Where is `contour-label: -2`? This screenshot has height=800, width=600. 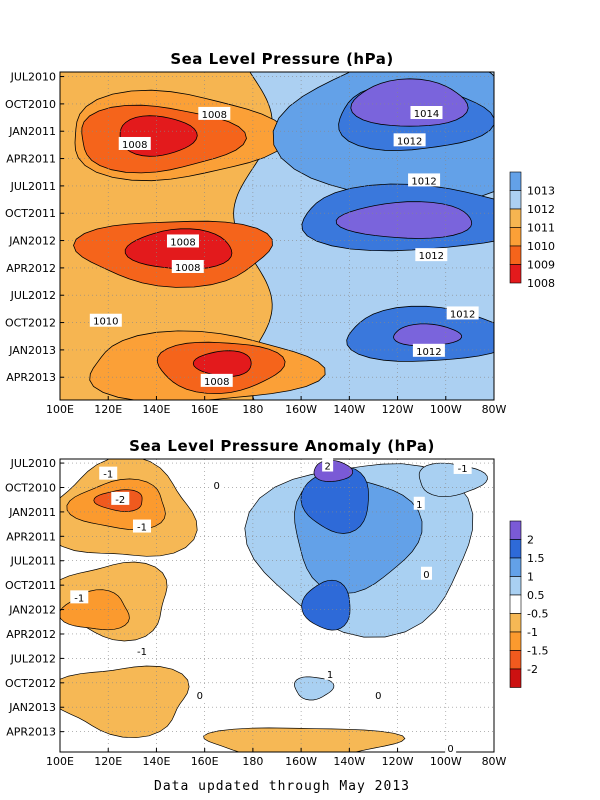 contour-label: -2 is located at coordinates (120, 498).